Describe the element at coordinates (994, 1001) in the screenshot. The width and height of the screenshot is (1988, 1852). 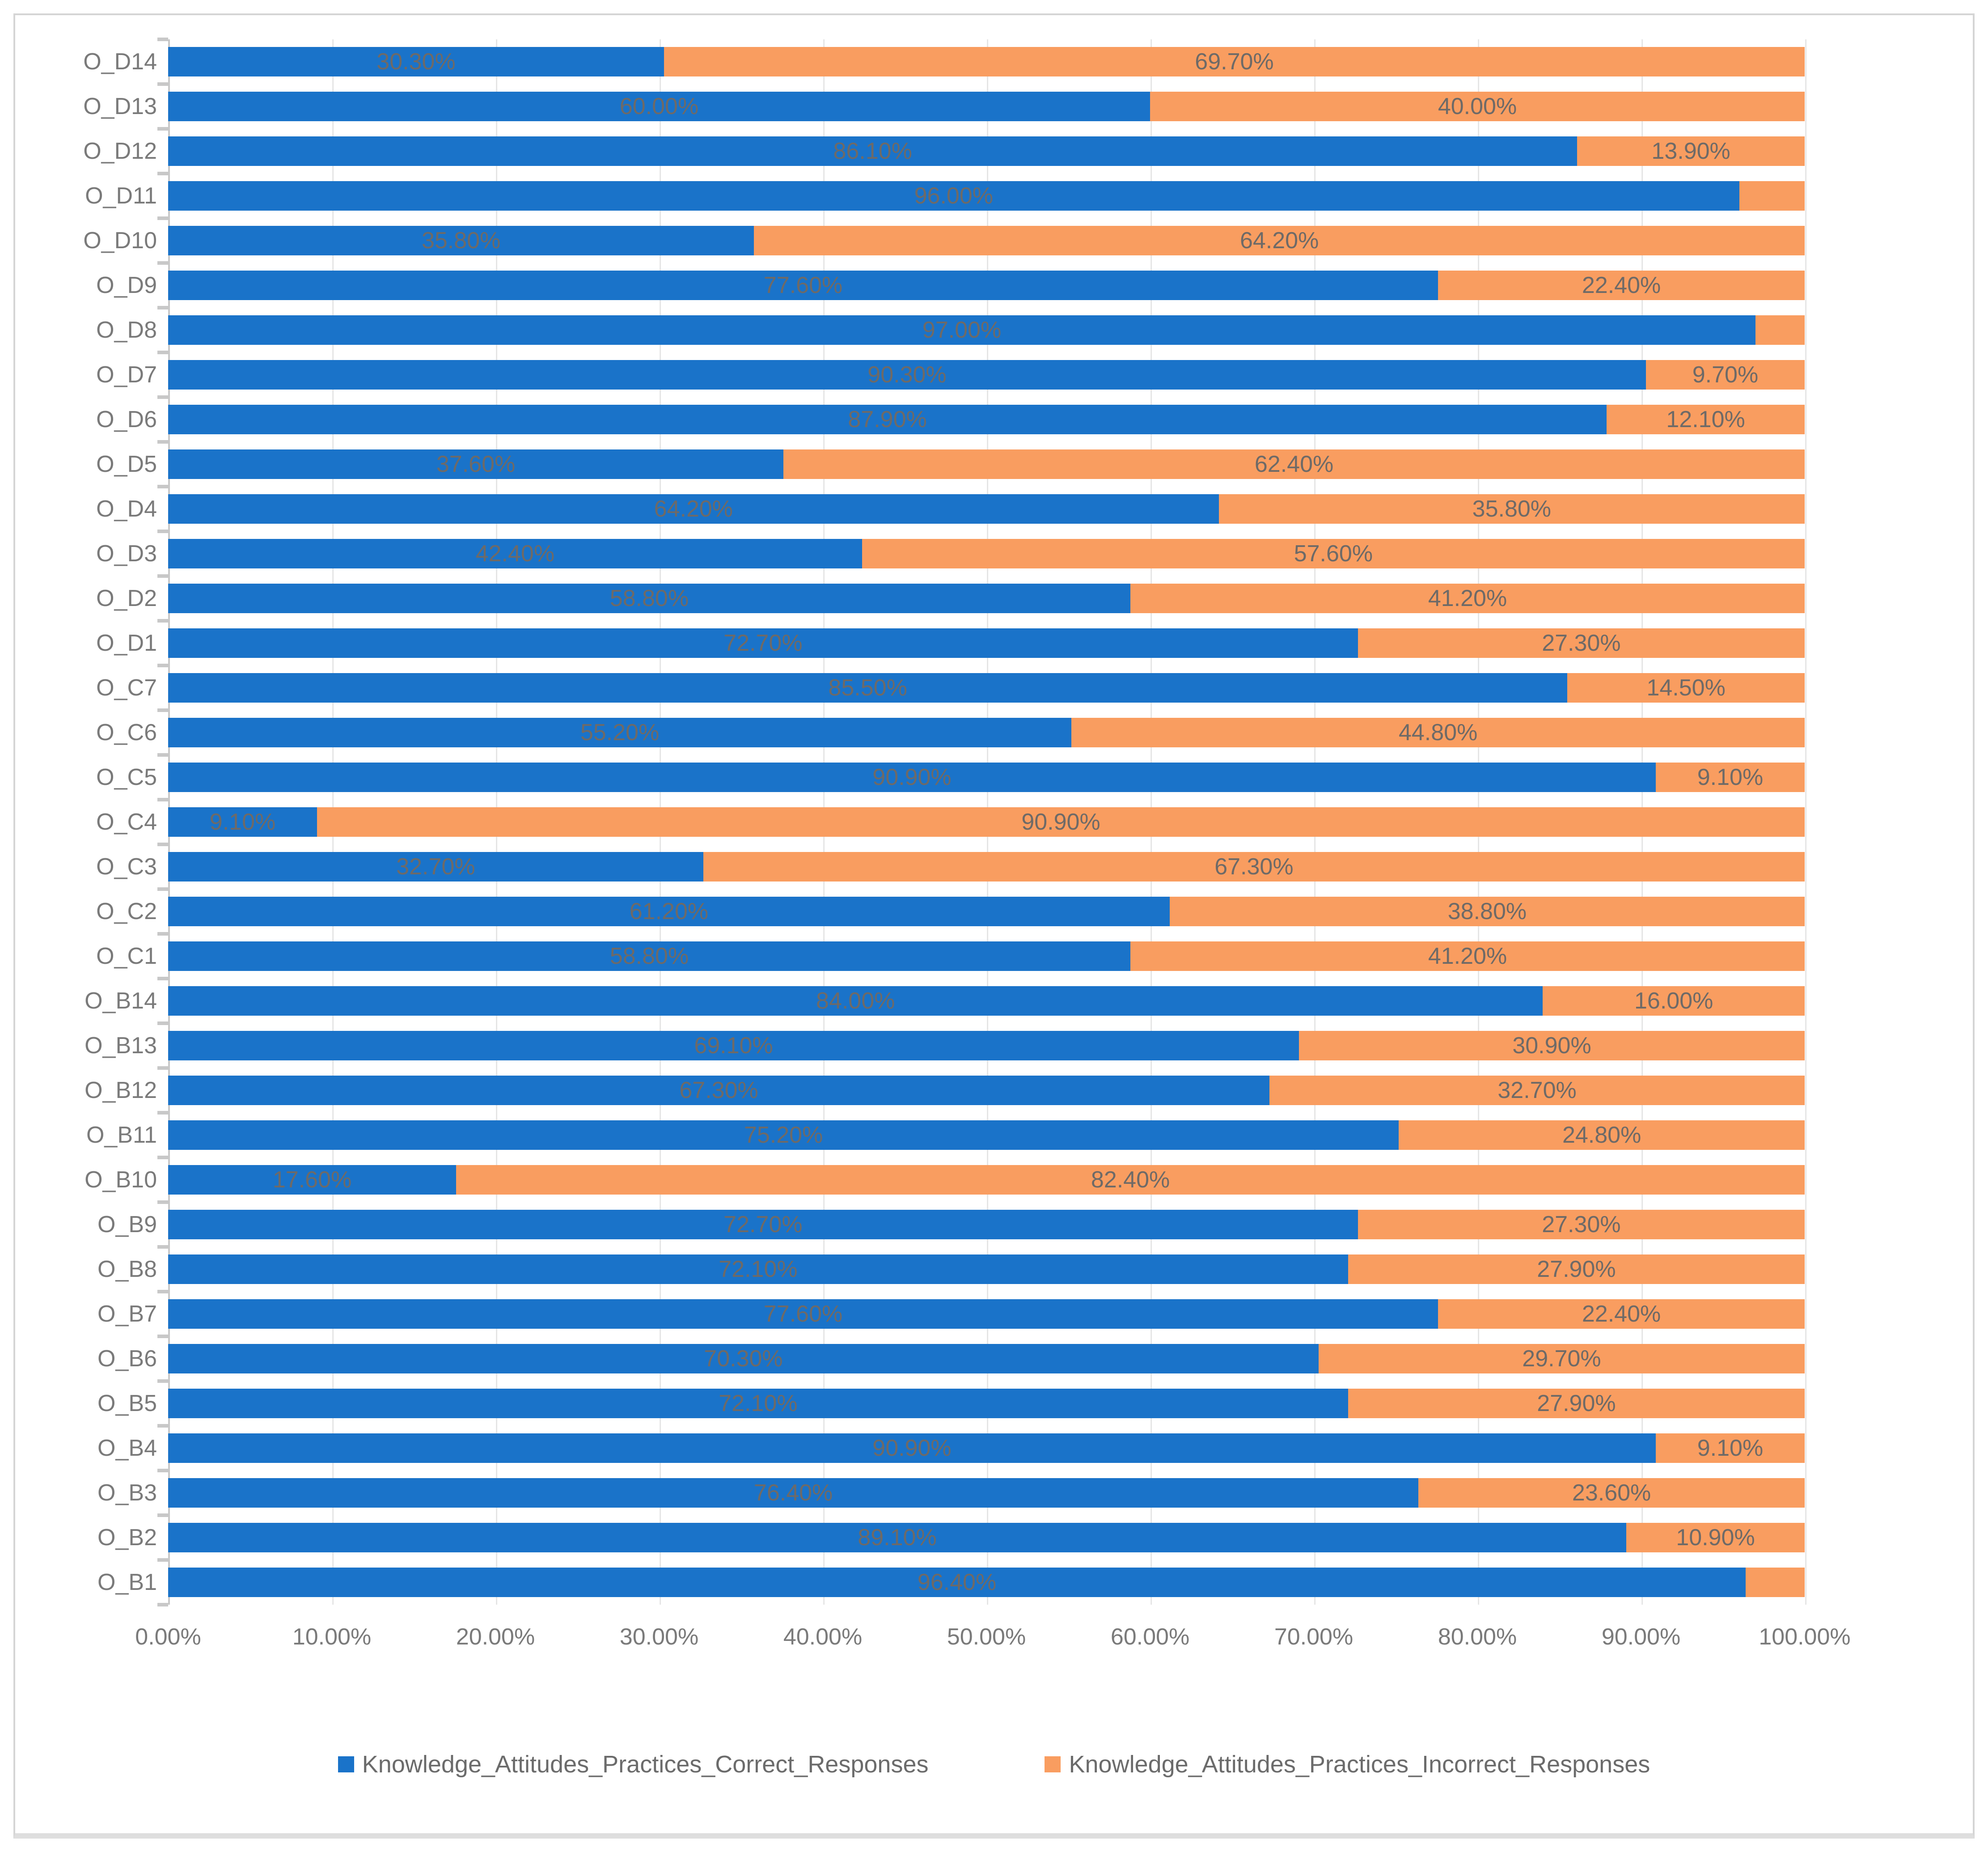
I see `bar-row: O_B14 84.00% 16.00%` at that location.